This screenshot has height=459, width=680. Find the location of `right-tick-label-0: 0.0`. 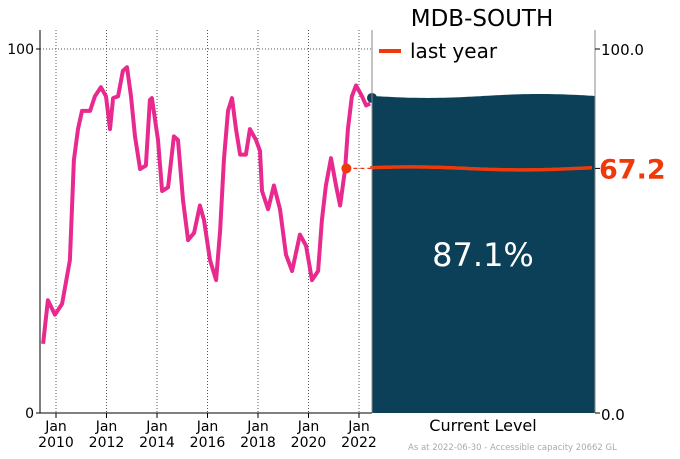

right-tick-label-0: 0.0 is located at coordinates (613, 415).